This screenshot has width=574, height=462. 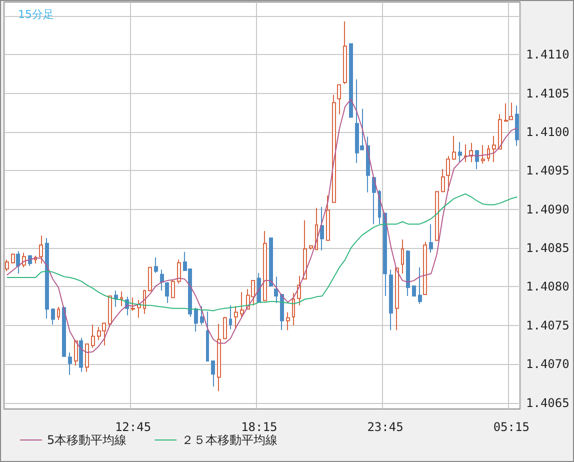 What do you see at coordinates (548, 287) in the screenshot?
I see `y-tick-label: 1.4080` at bounding box center [548, 287].